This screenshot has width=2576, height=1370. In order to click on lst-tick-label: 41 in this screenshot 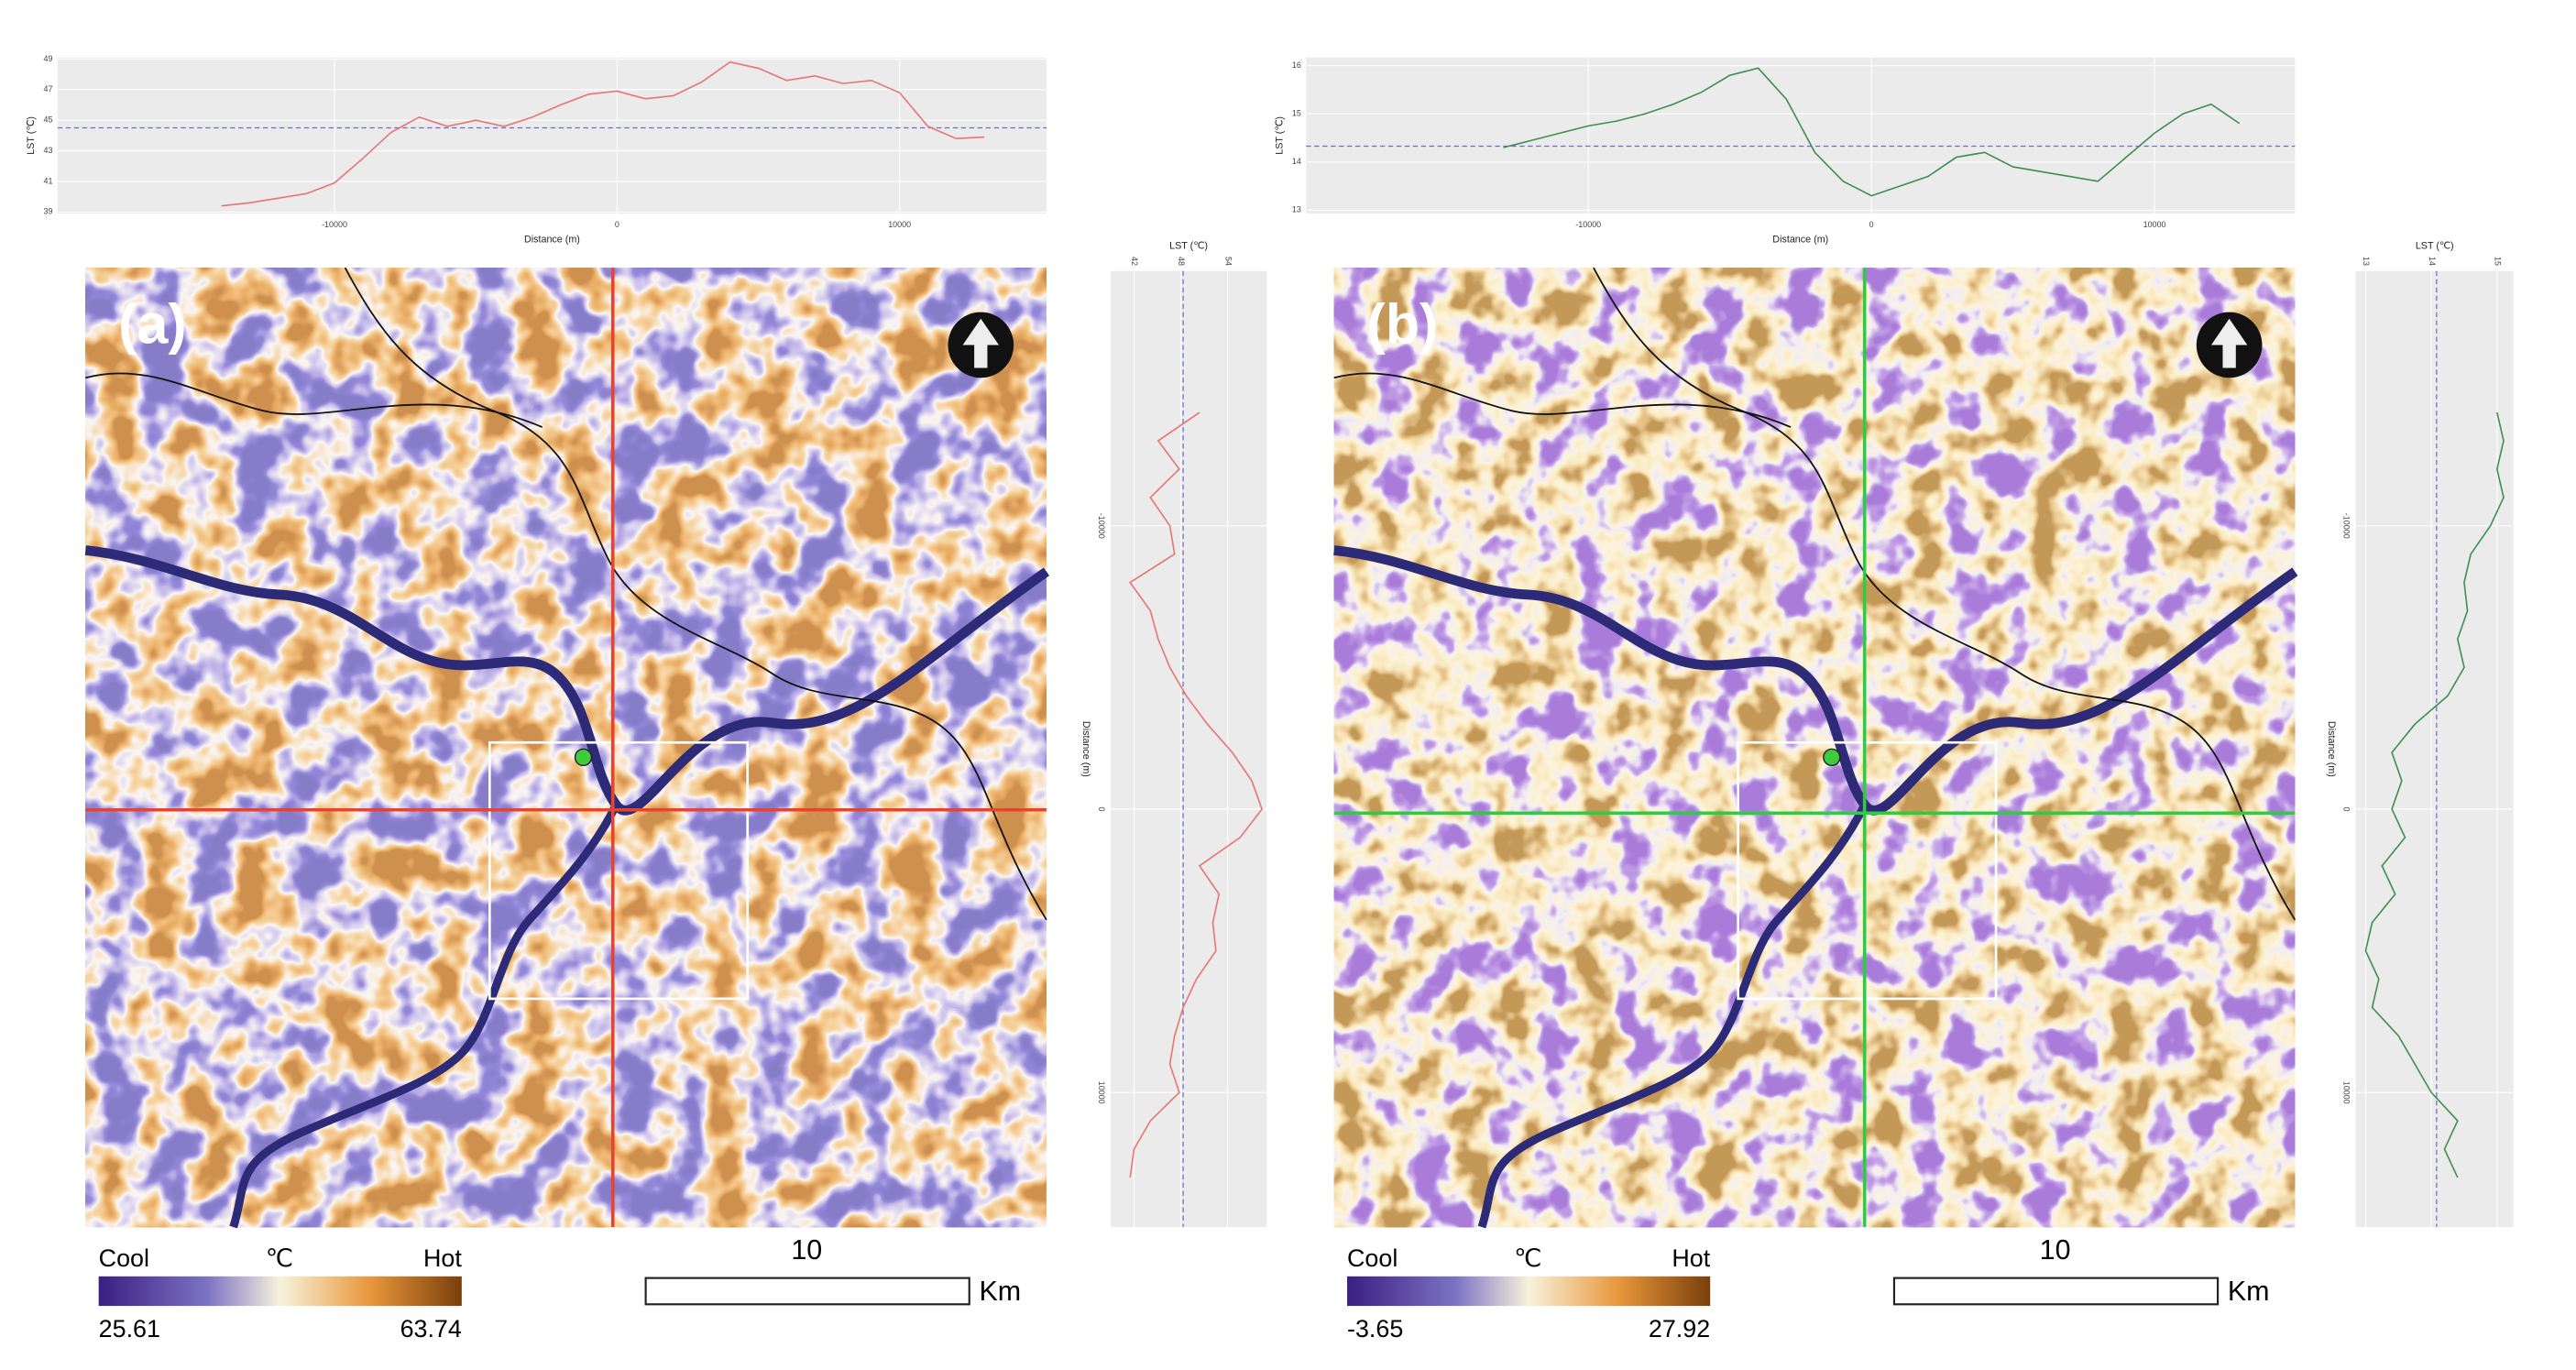, I will do `click(48, 180)`.